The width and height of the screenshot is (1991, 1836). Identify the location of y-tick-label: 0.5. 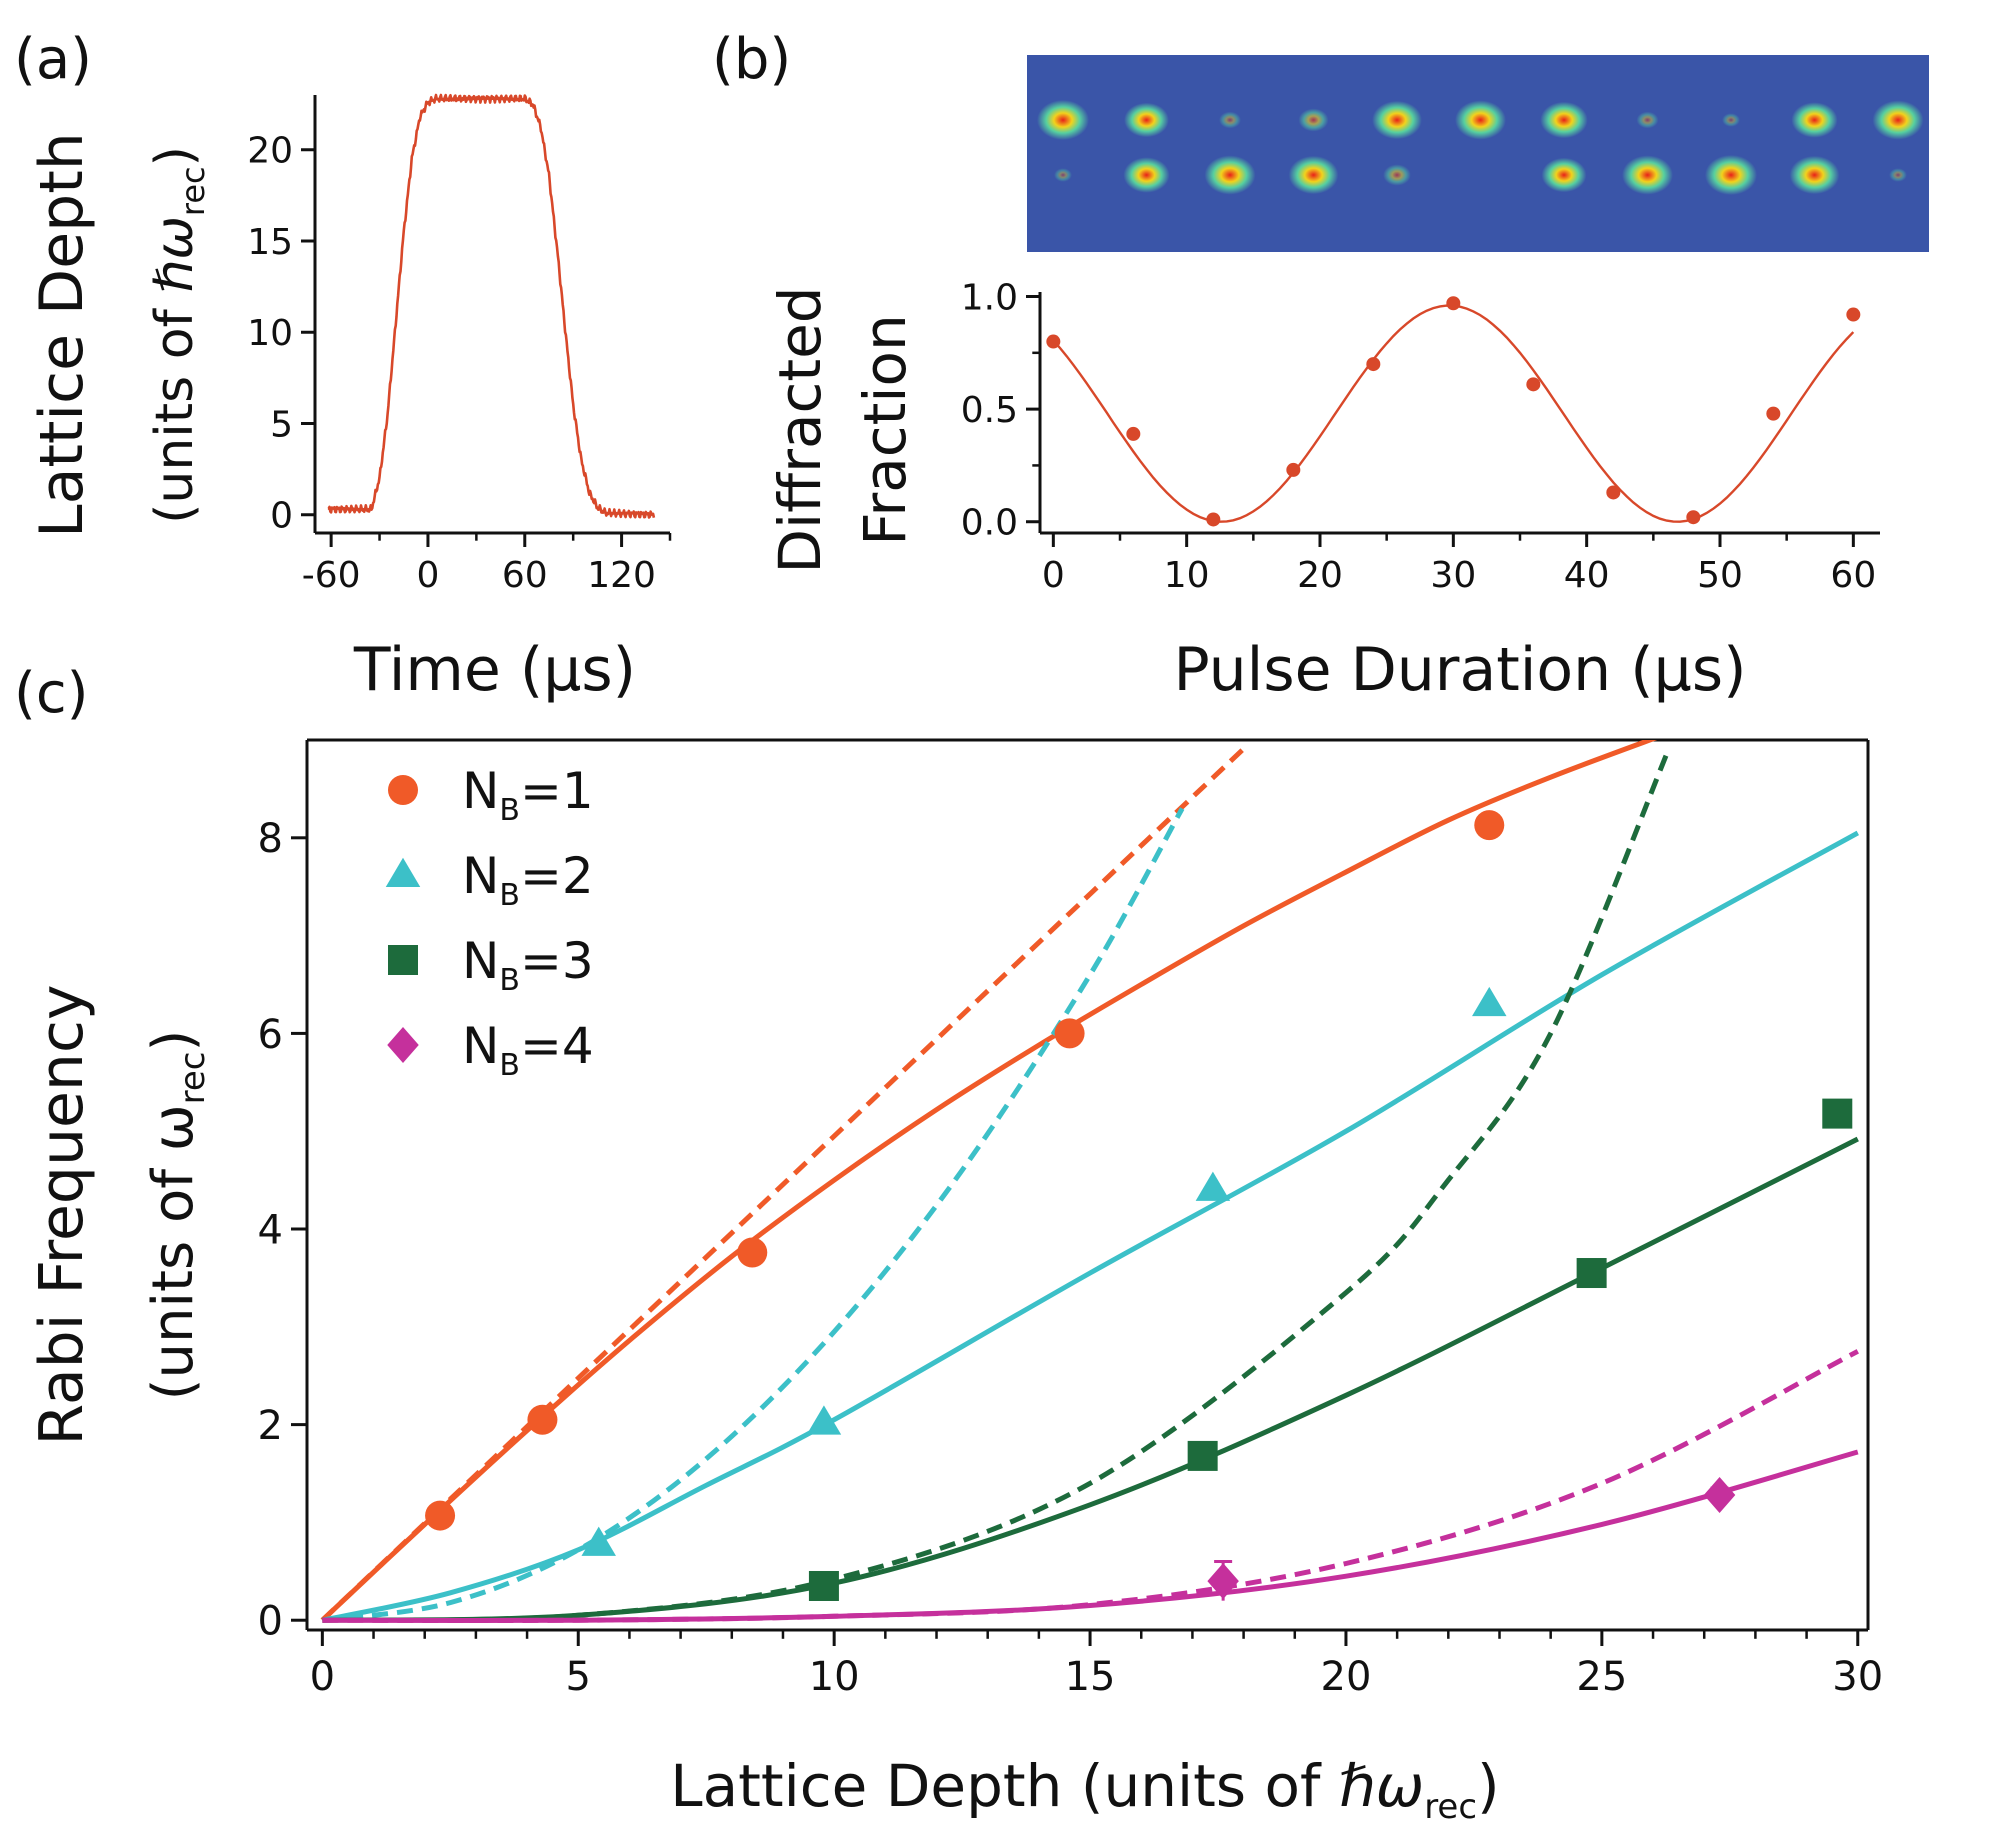
(989, 410).